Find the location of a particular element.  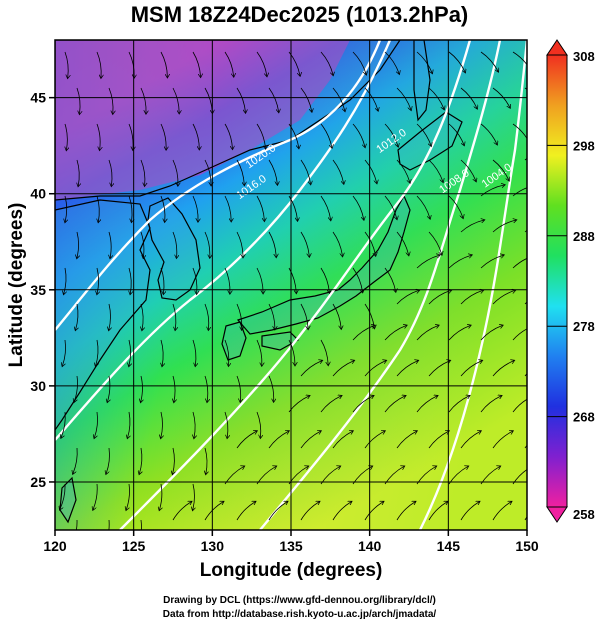

colorbar-min-triangle is located at coordinates (557, 514).